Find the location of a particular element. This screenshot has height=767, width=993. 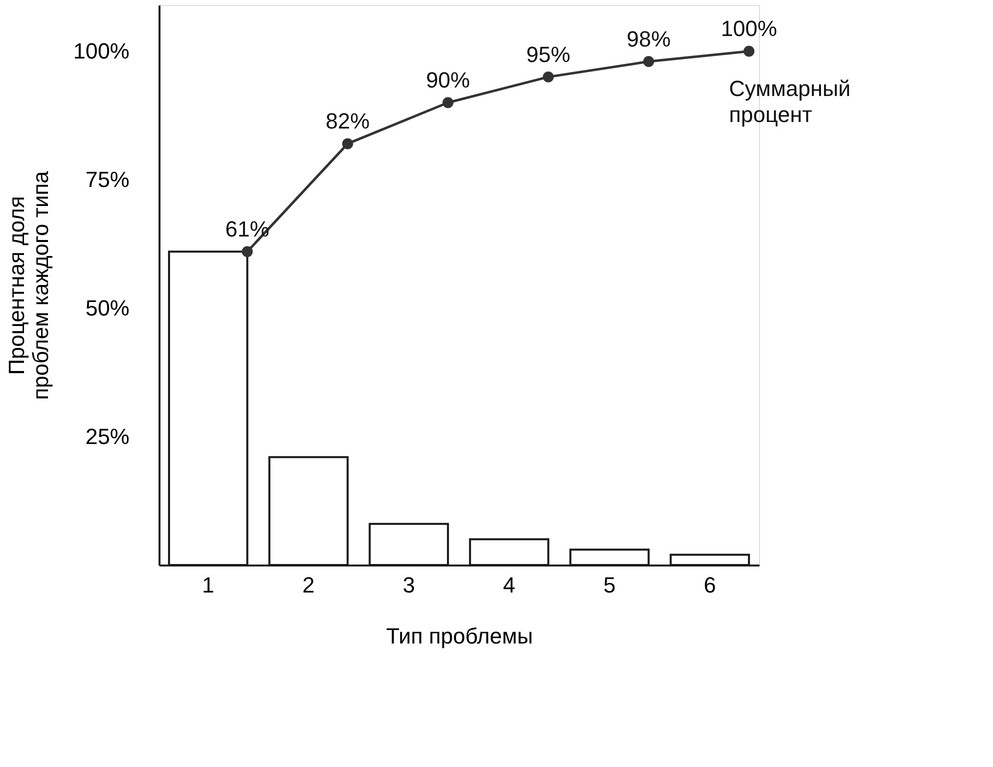

x-axis-title: Тип проблемы is located at coordinates (459, 636).